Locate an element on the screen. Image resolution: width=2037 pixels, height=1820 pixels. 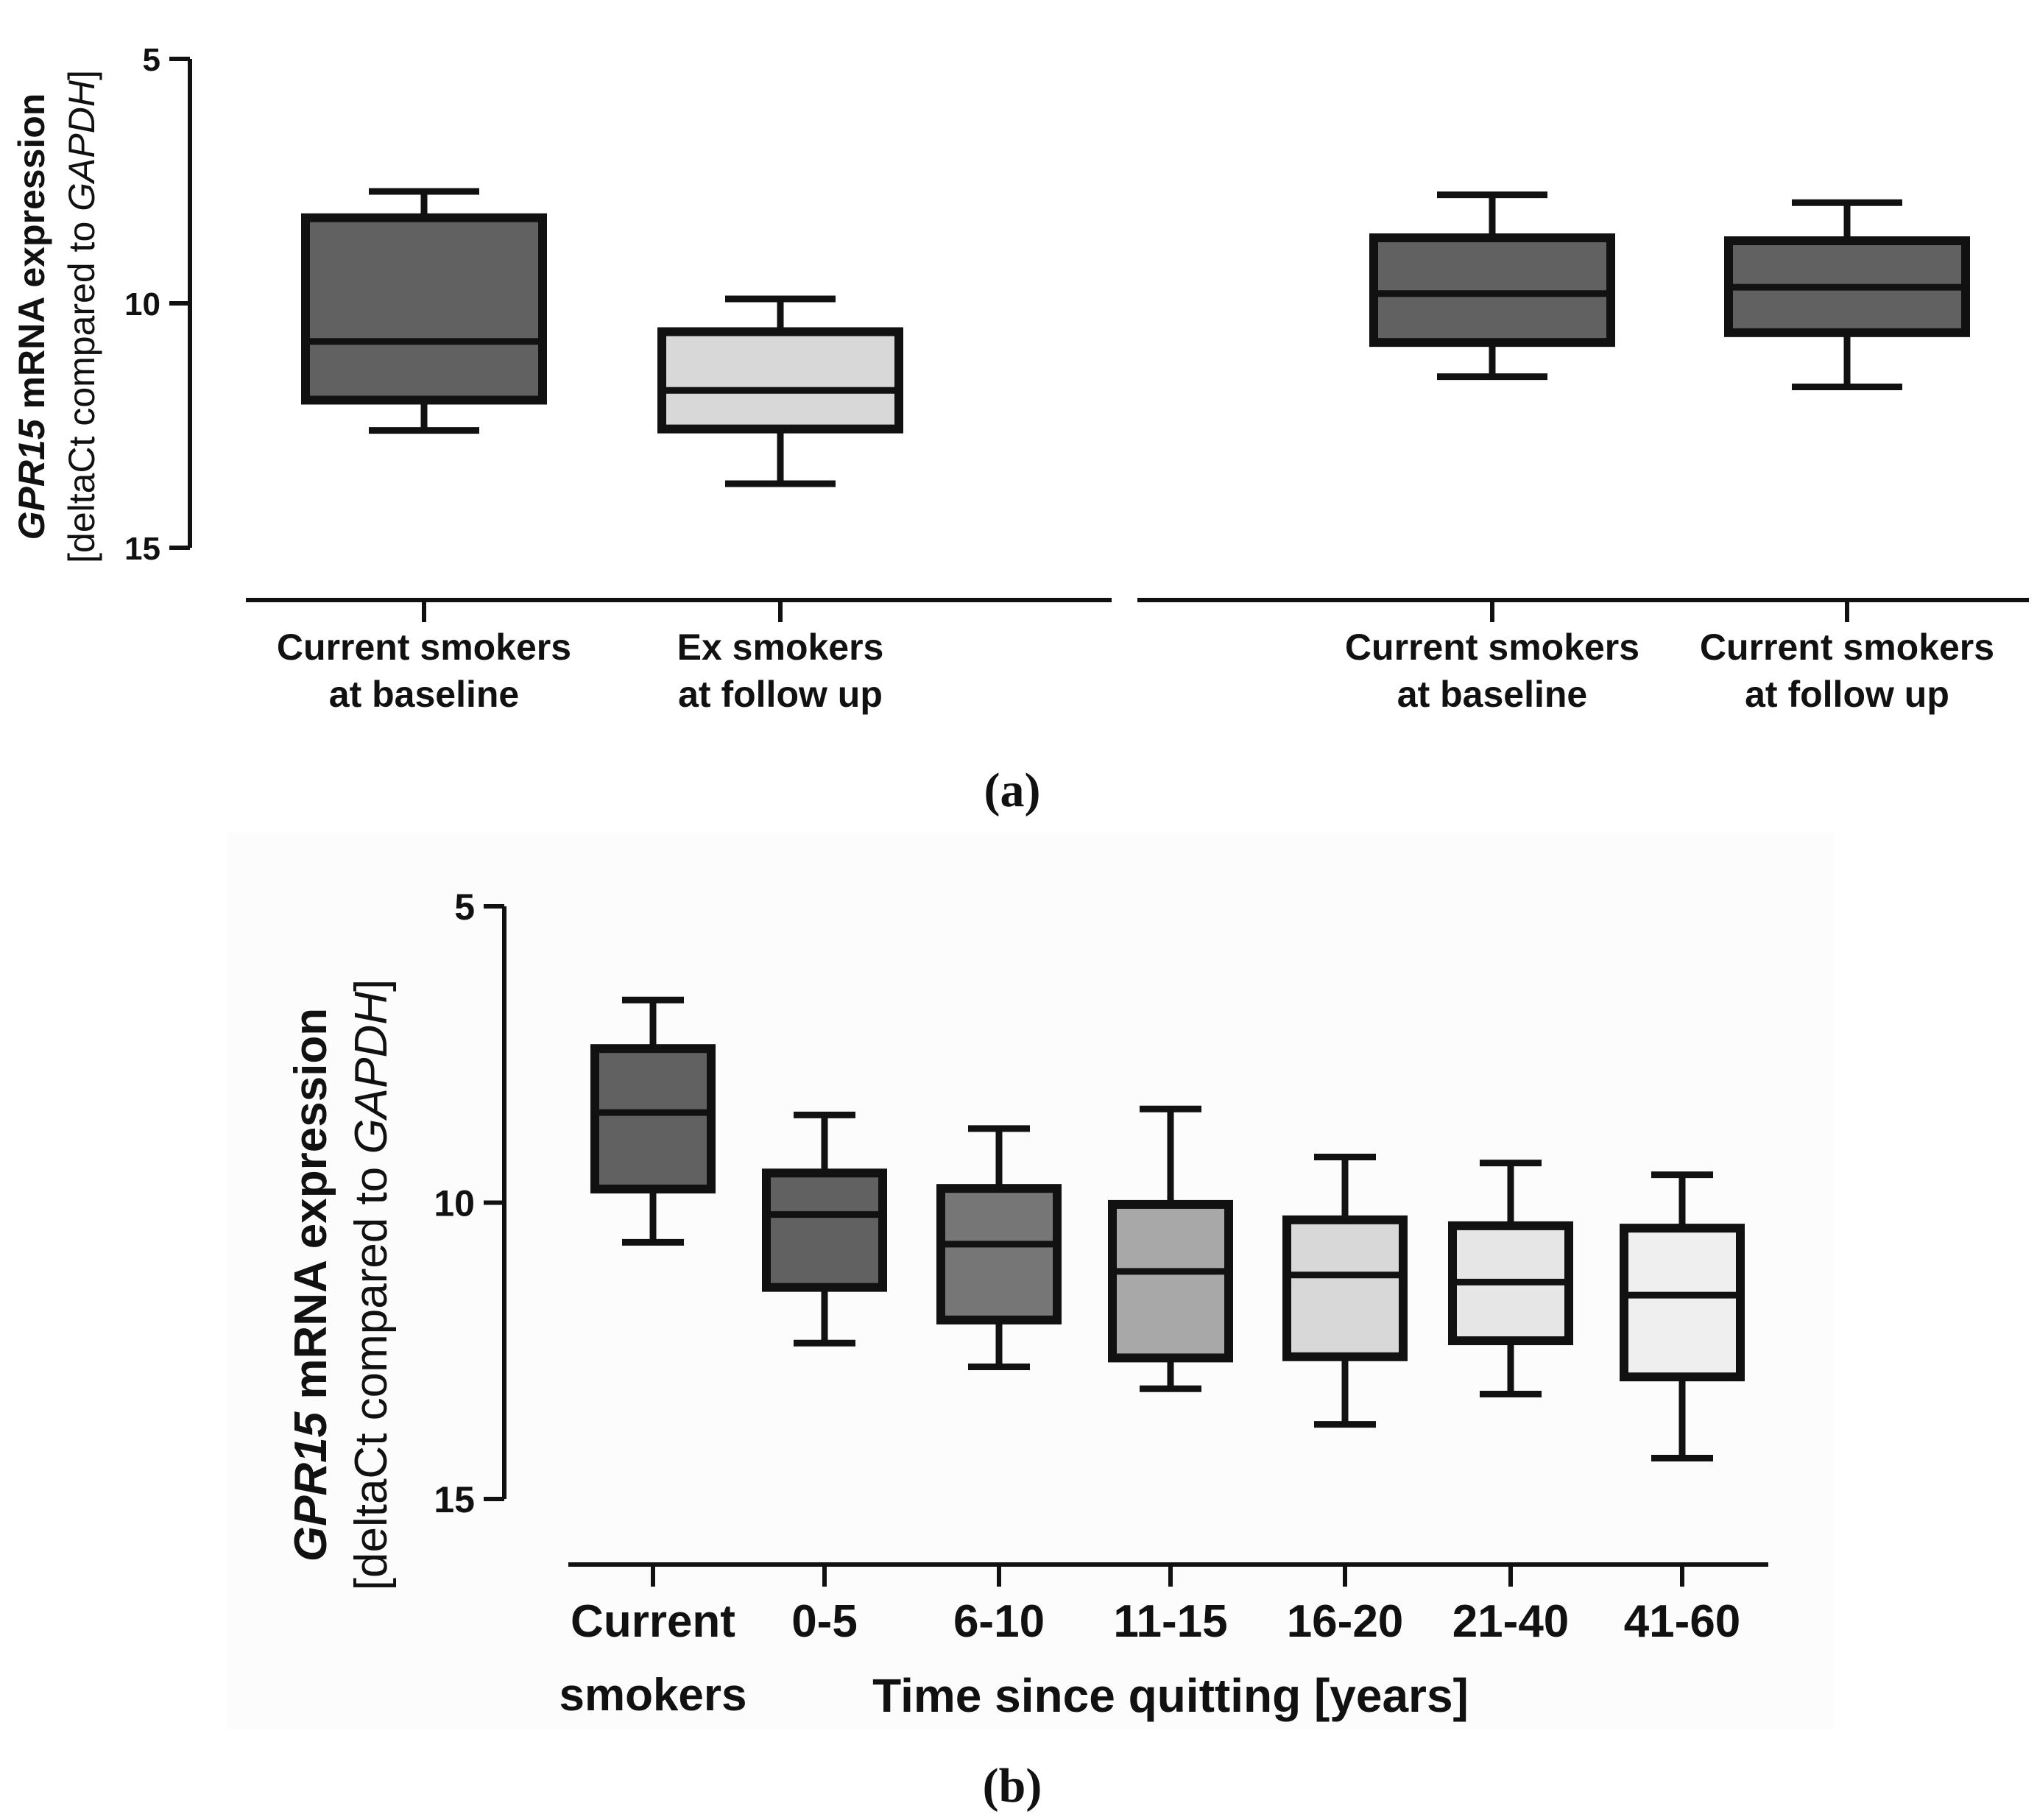
panel-b-x-label-0-line-0: Current is located at coordinates (653, 1622).